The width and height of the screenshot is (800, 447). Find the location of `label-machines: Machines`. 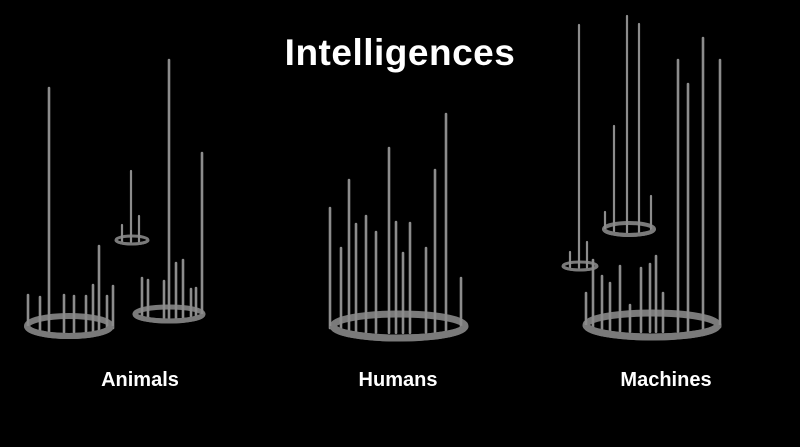

label-machines: Machines is located at coordinates (666, 380).